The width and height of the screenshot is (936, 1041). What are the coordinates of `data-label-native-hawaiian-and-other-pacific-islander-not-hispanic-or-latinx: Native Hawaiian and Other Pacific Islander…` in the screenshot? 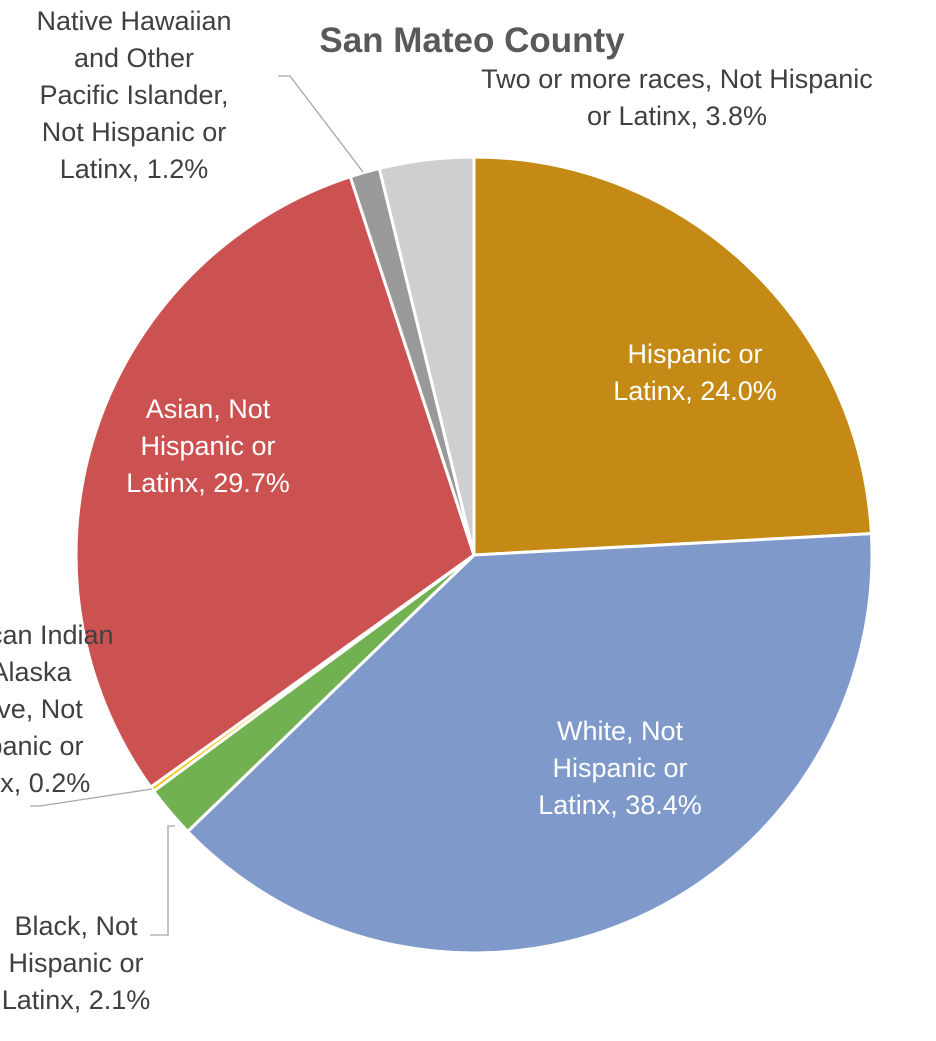 It's located at (133, 95).